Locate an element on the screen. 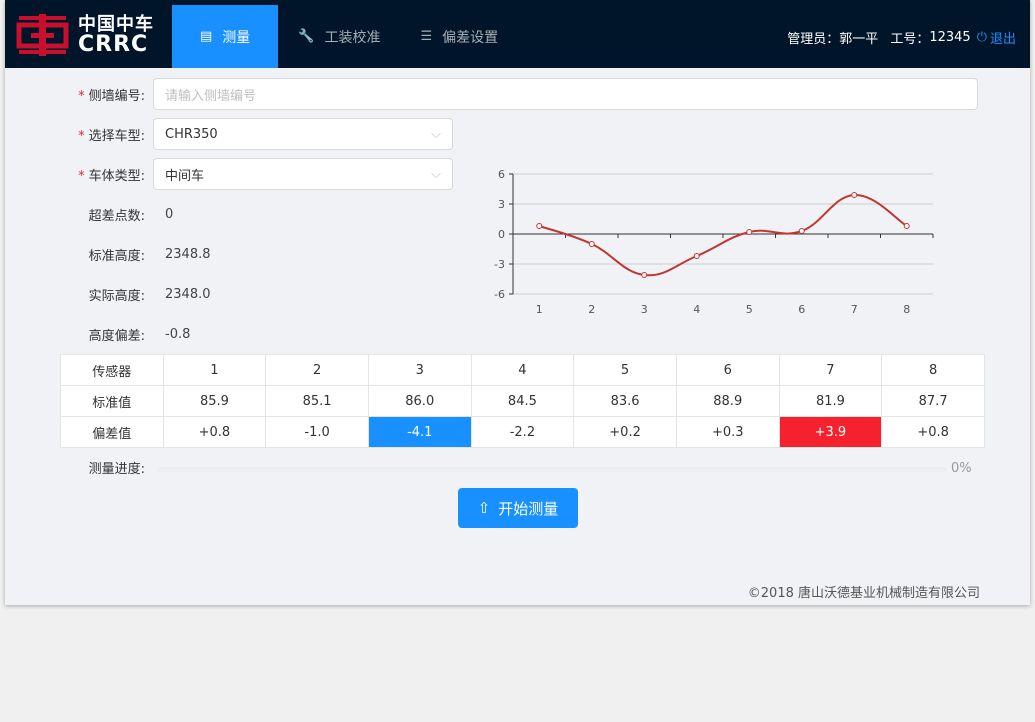 This screenshot has height=722, width=1035. y-tick-label: 6 is located at coordinates (501, 174).